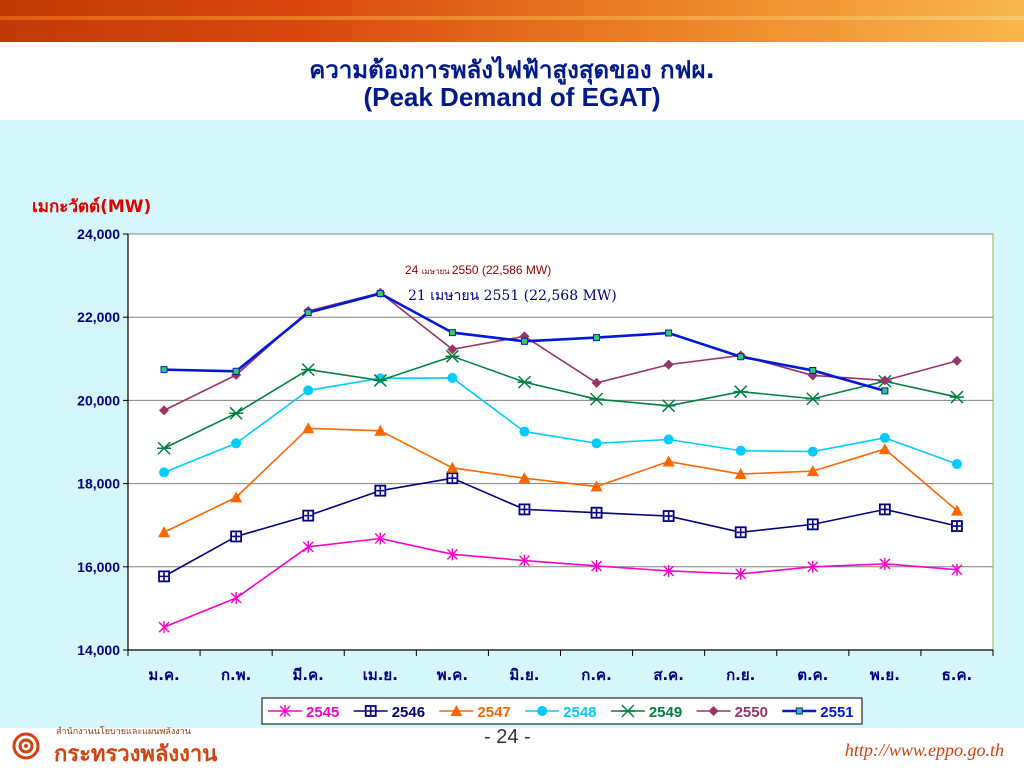 This screenshot has height=771, width=1024. I want to click on legend-item-2551: 2551, so click(818, 712).